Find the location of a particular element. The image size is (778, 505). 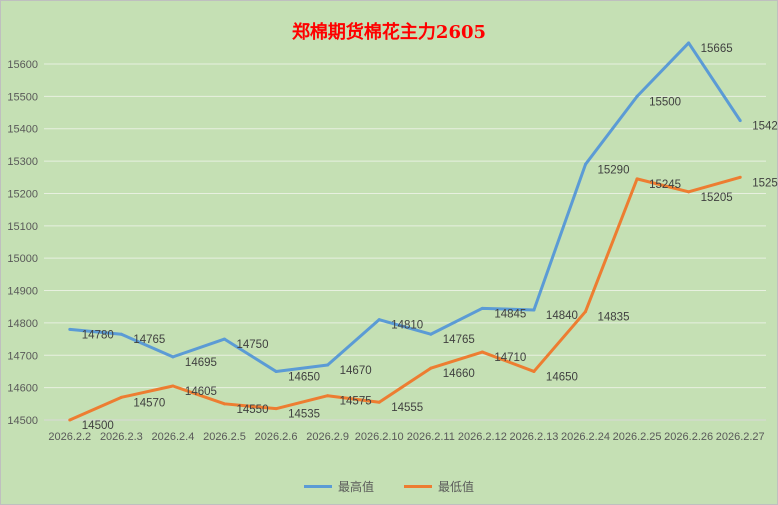

x-tick-label: 2026.2.25 is located at coordinates (637, 437).